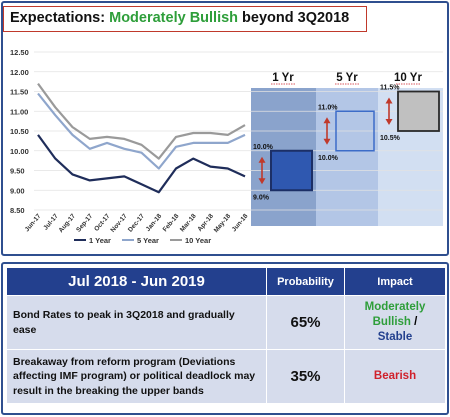 The width and height of the screenshot is (450, 417). What do you see at coordinates (347, 78) in the screenshot?
I see `forecast-column-label: 5 Yr` at bounding box center [347, 78].